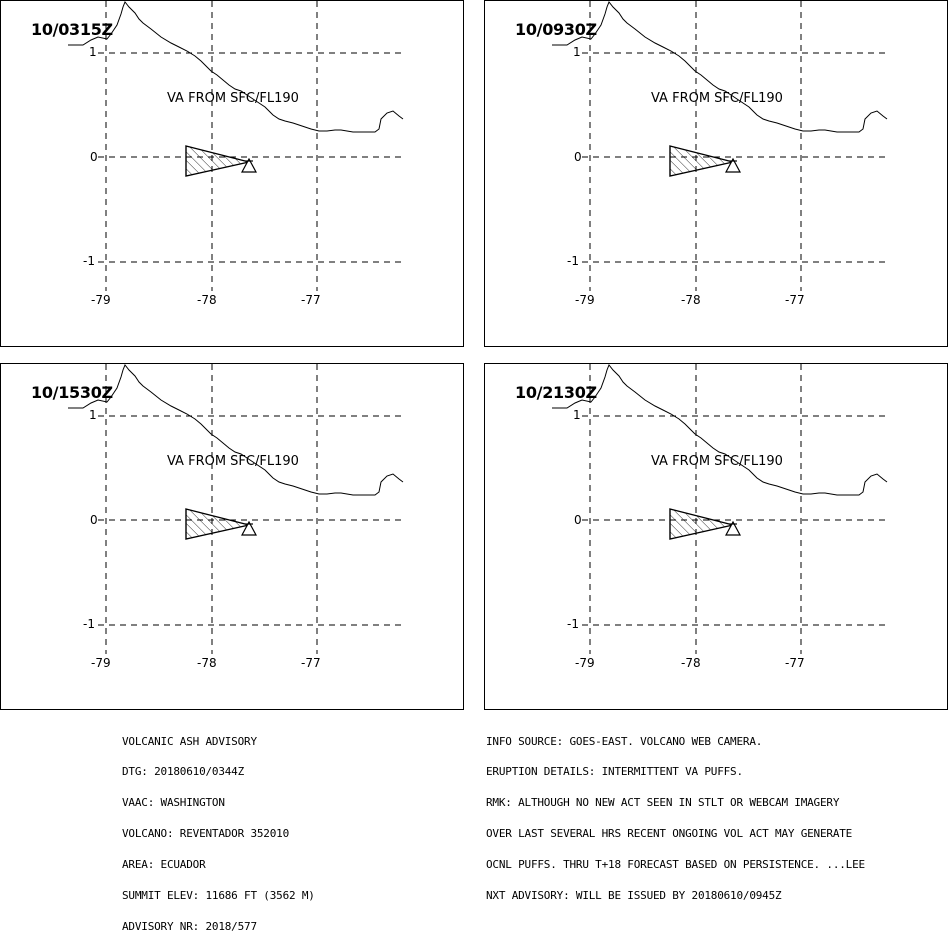  What do you see at coordinates (183, 772) in the screenshot?
I see `advisory-line: DTG: 20180610/0344Z` at bounding box center [183, 772].